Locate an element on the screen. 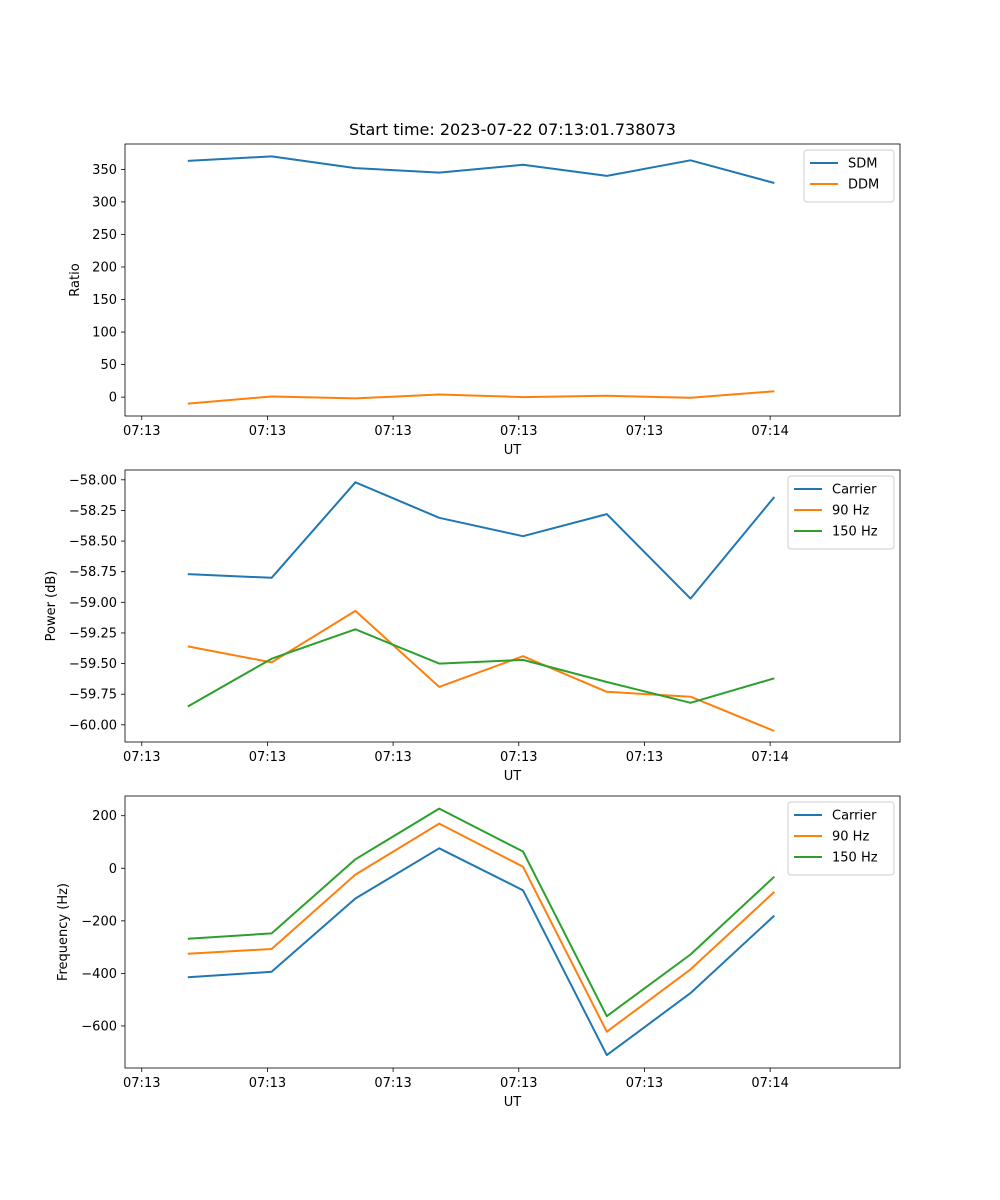 The height and width of the screenshot is (1200, 1000). series-line-sdm is located at coordinates (481, 169).